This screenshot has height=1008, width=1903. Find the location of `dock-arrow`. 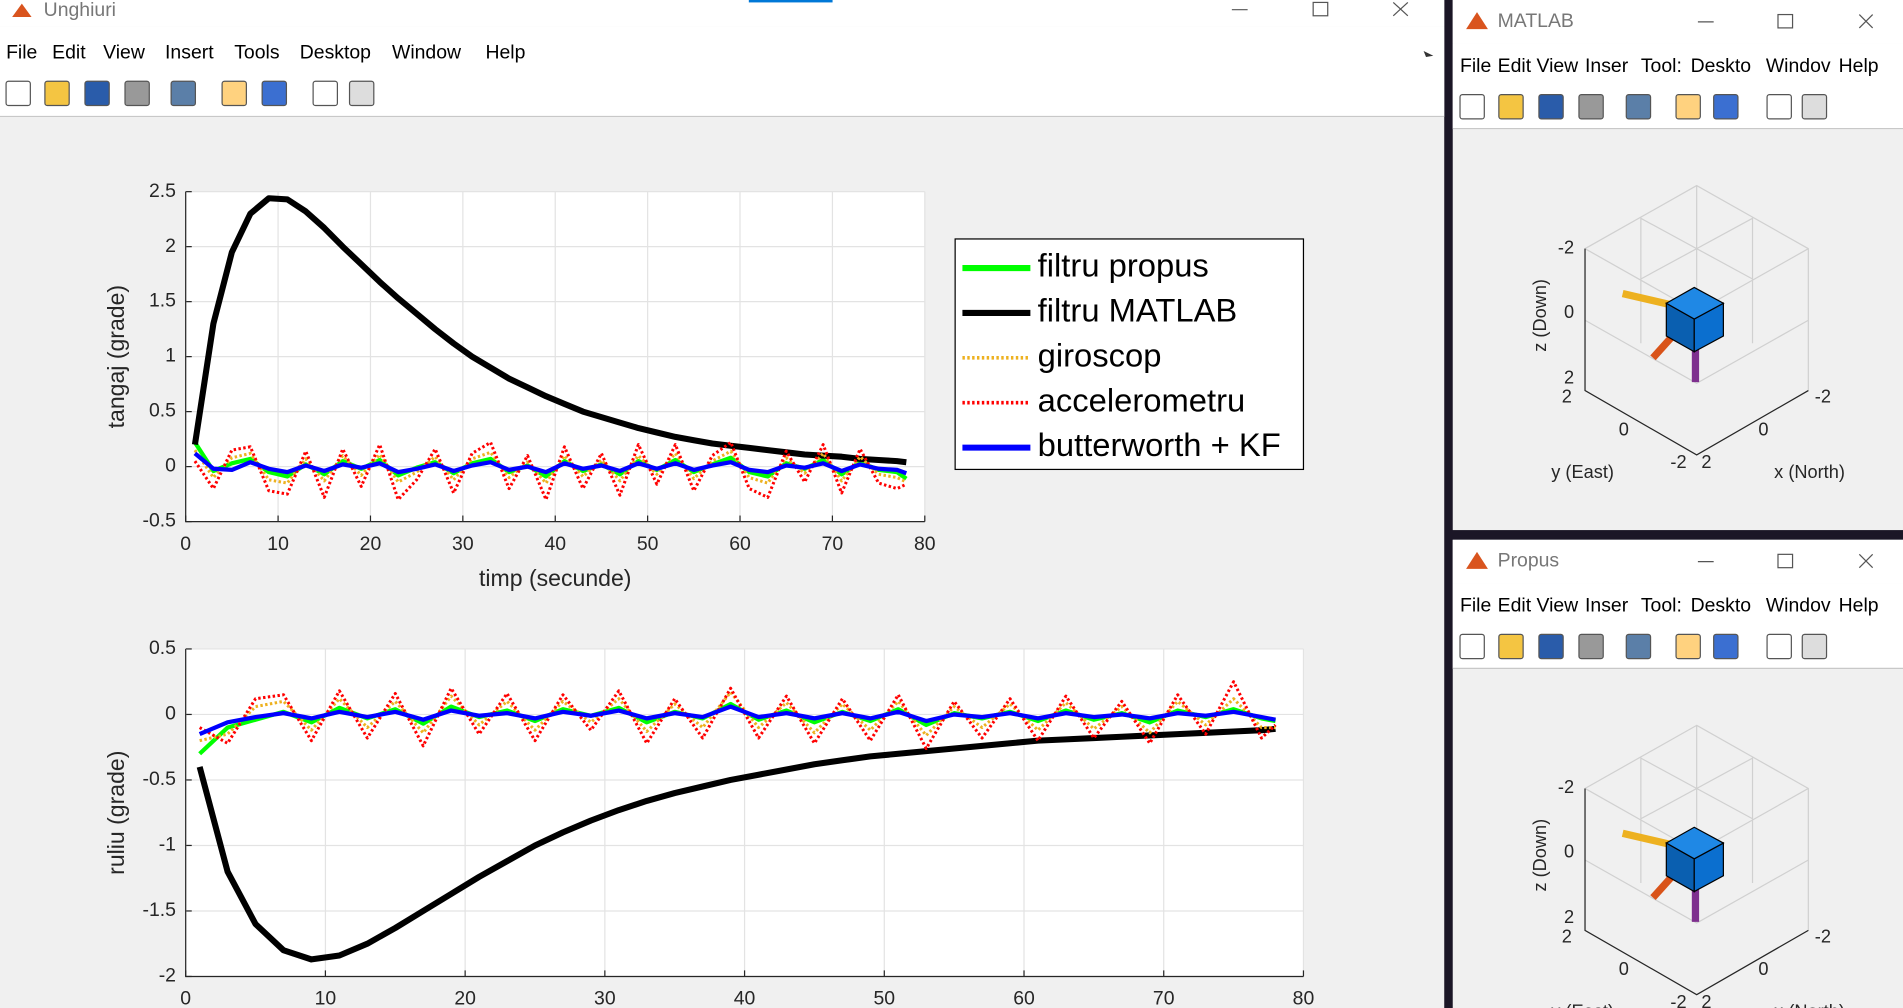

dock-arrow is located at coordinates (1428, 54).